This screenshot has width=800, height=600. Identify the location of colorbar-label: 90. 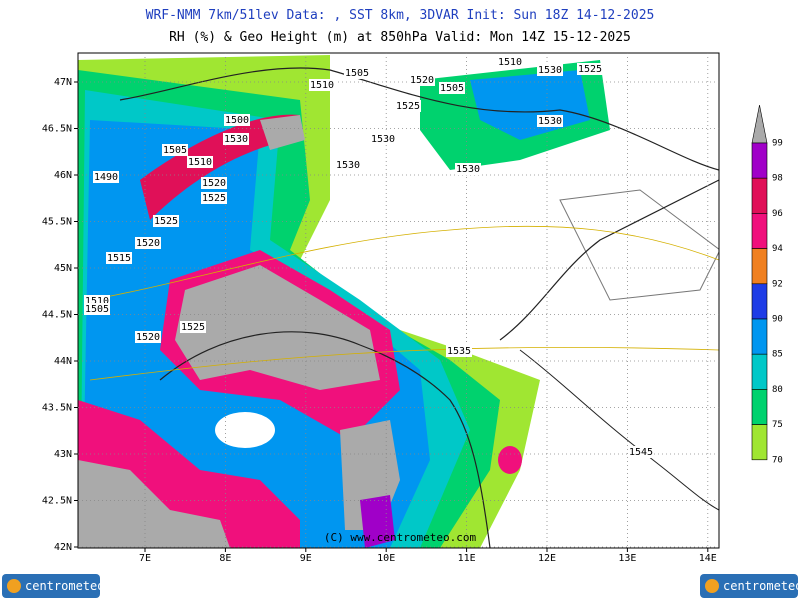
(777, 320).